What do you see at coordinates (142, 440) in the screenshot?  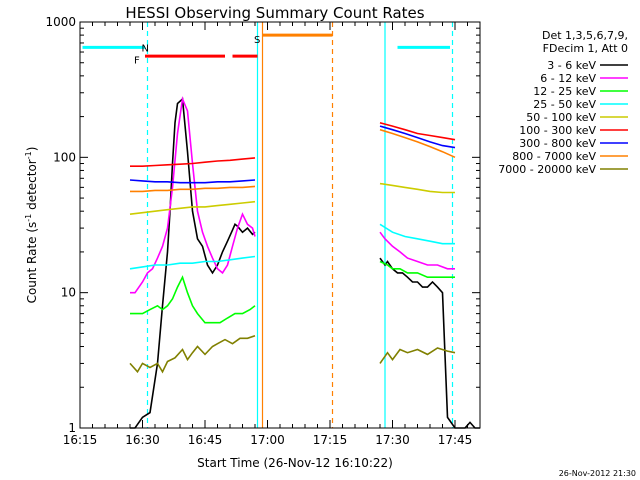 I see `x-tick-label-1: 16:30` at bounding box center [142, 440].